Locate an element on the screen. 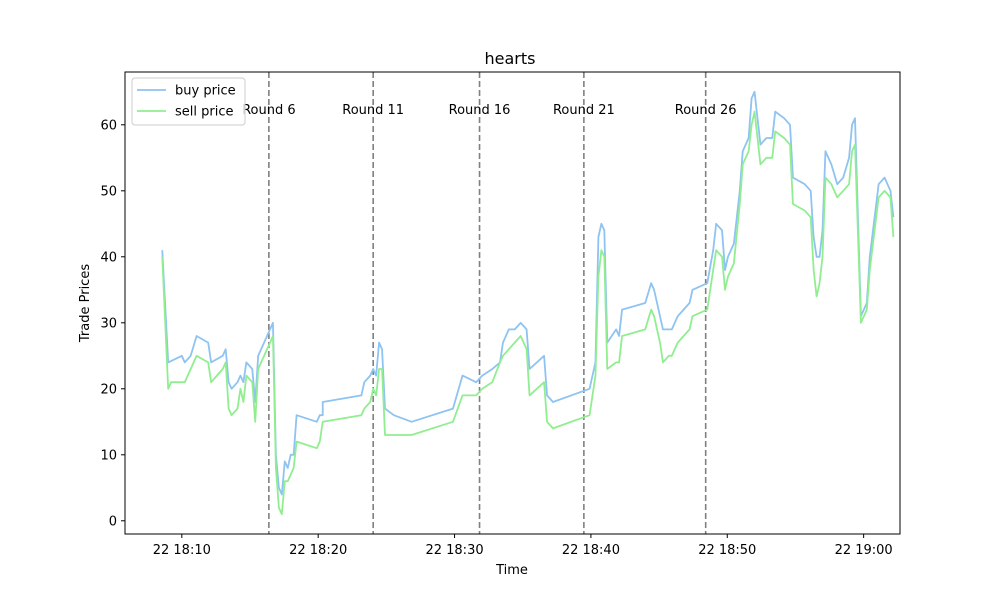 The image size is (1000, 604). legend: buy price sell price is located at coordinates (188, 101).